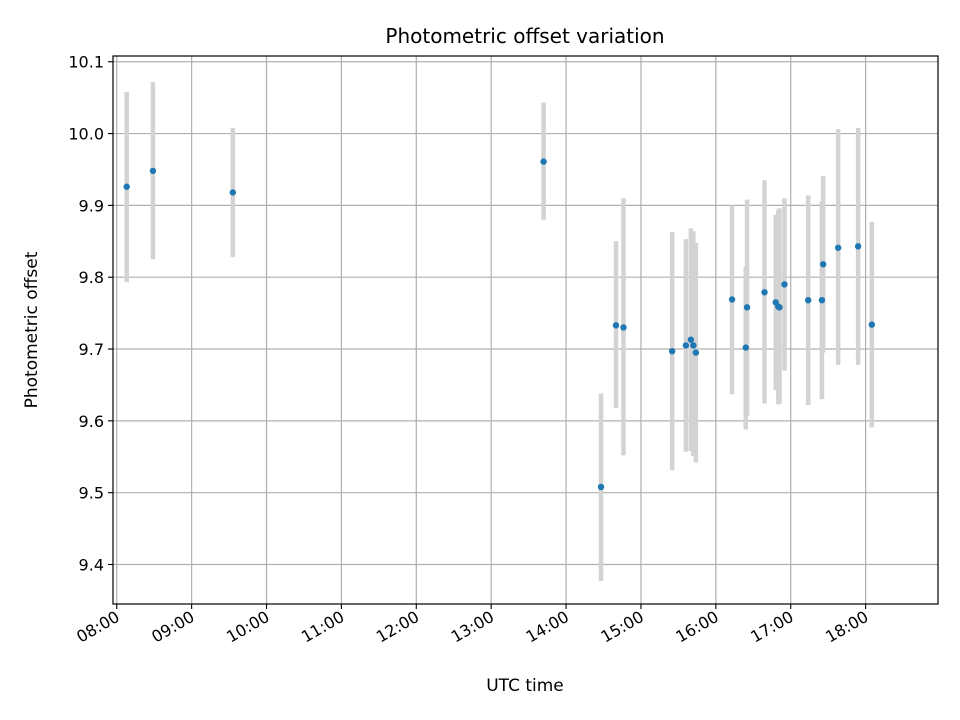 The image size is (960, 720). What do you see at coordinates (91, 564) in the screenshot?
I see `y-tick-label: 9.4` at bounding box center [91, 564].